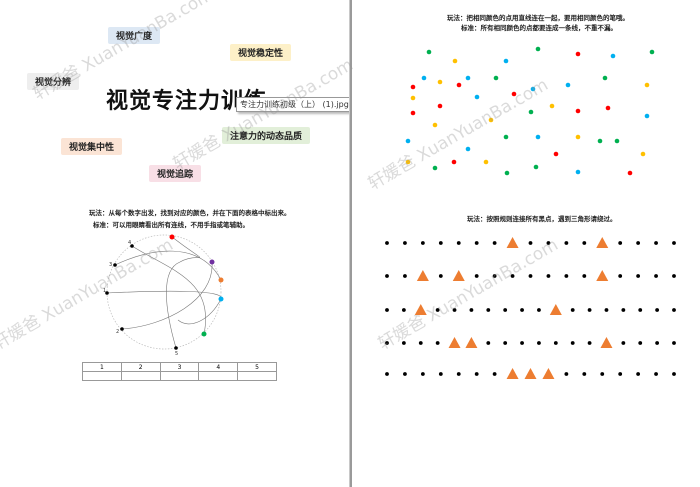 Image resolution: width=700 pixels, height=487 pixels. What do you see at coordinates (53, 81) in the screenshot?
I see `tag-visual-discrimination: 视觉分辨` at bounding box center [53, 81].